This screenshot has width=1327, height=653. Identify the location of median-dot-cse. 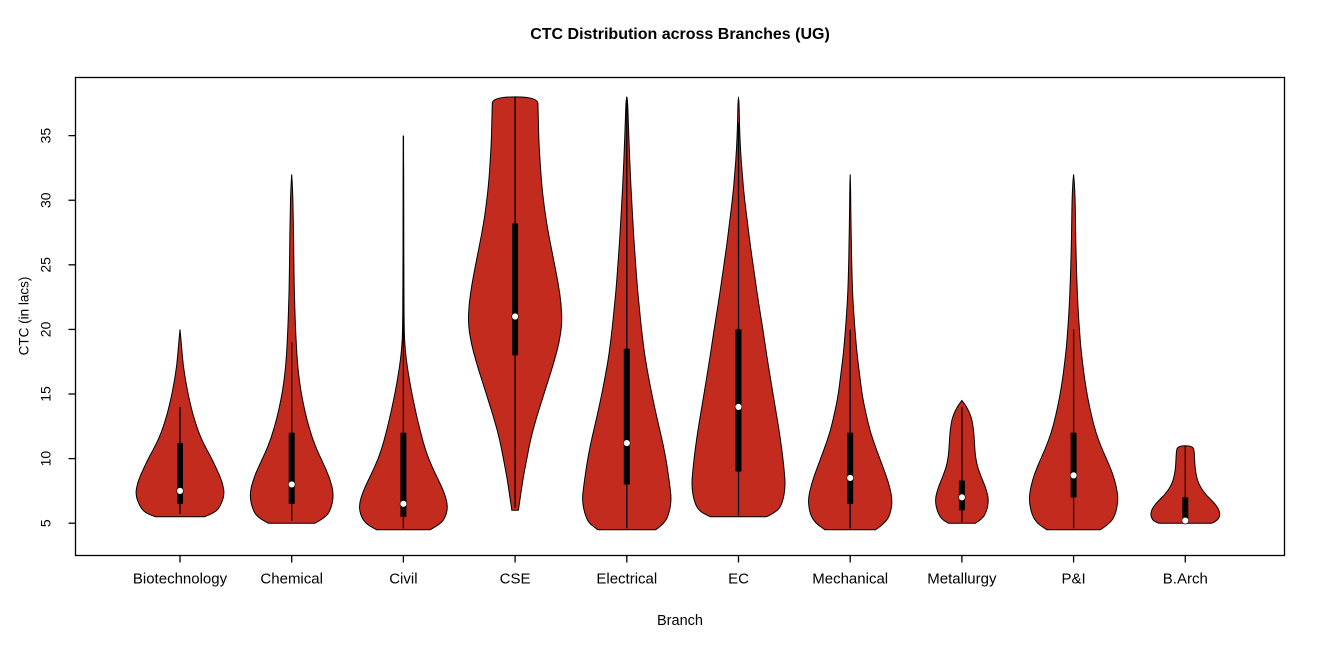
(515, 316).